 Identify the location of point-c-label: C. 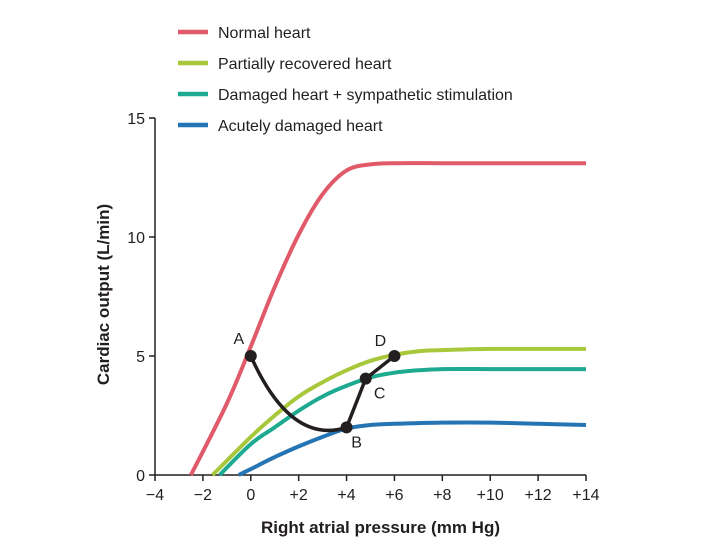
(380, 394).